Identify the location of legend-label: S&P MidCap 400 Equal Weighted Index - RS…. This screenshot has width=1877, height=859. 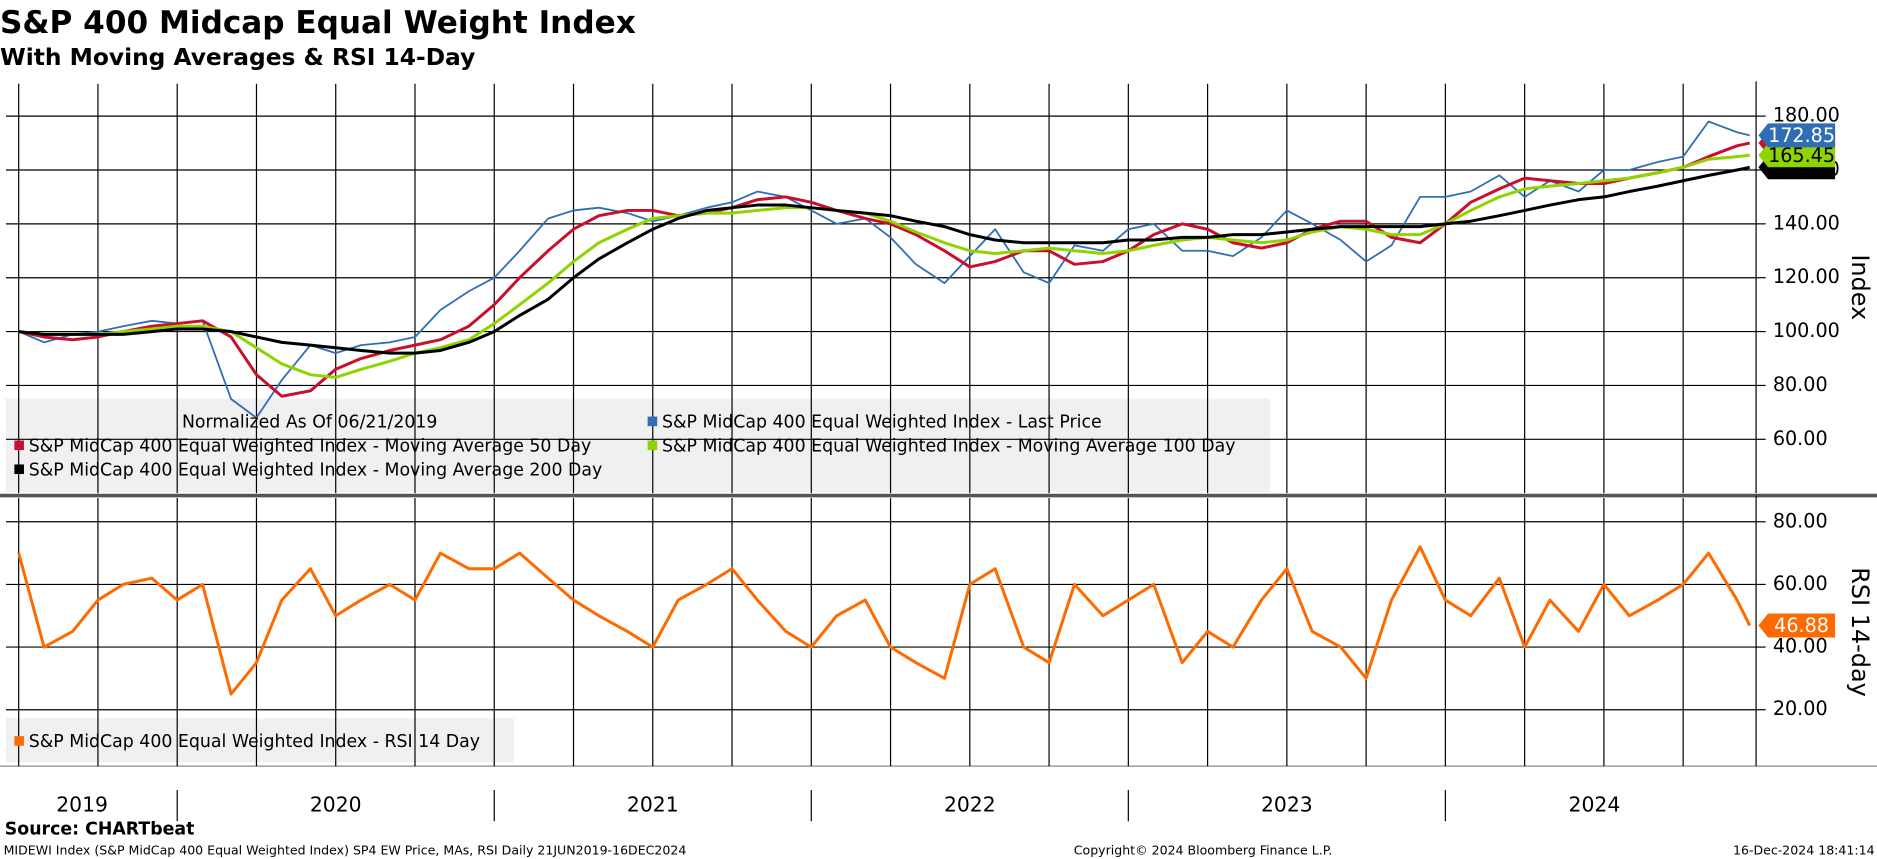
(254, 742).